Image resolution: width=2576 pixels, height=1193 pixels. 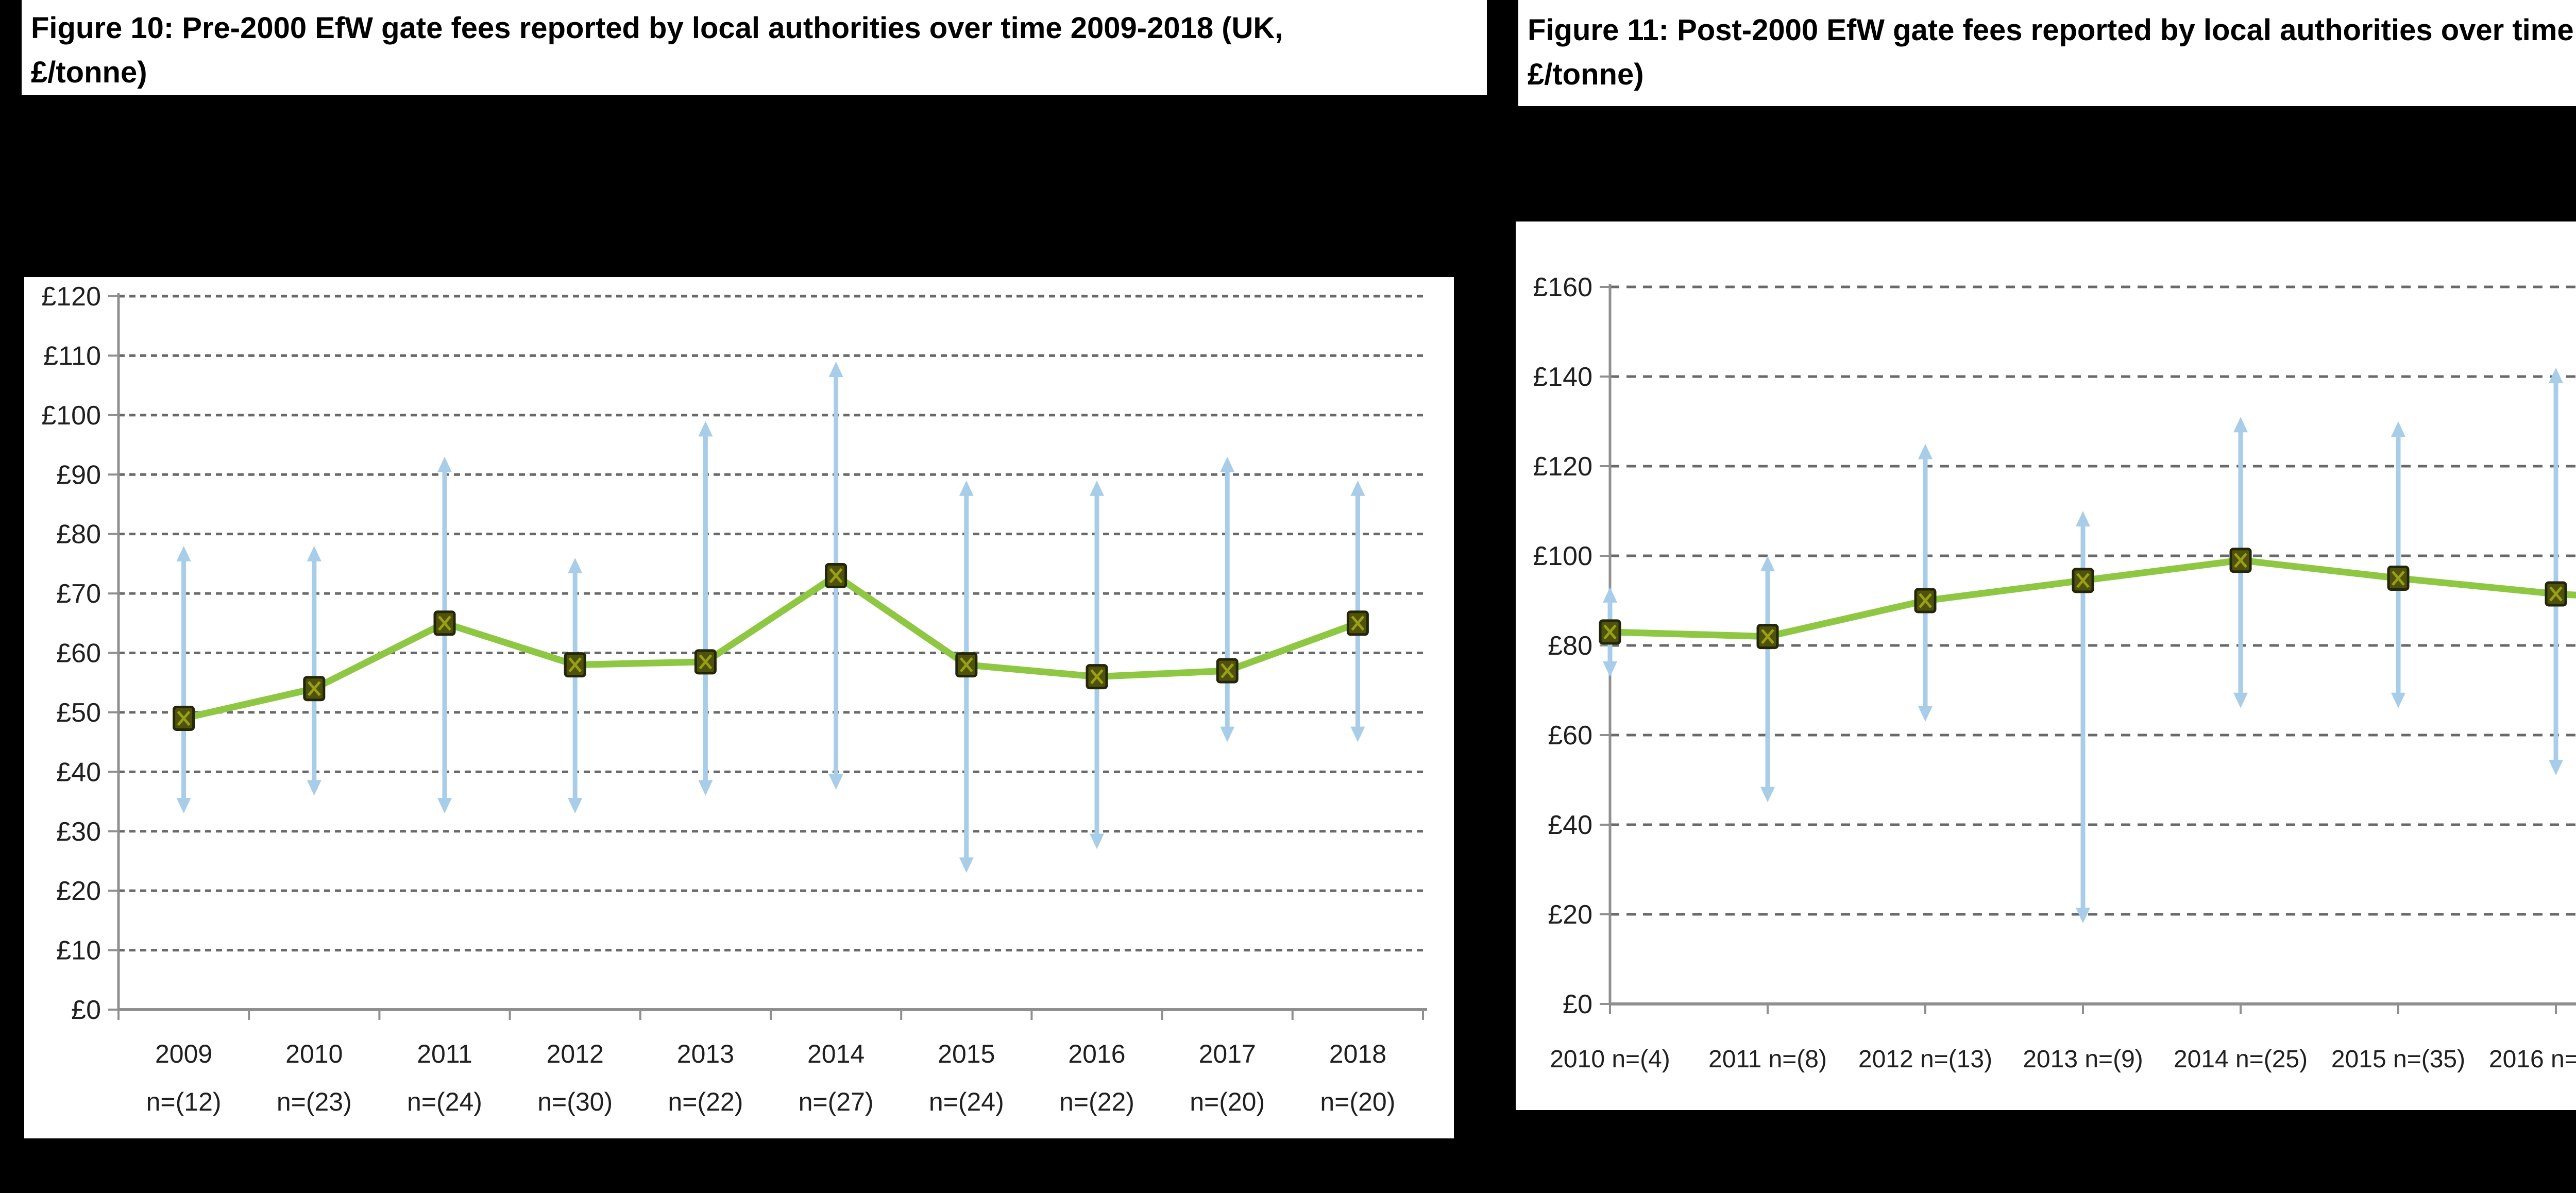 I want to click on x-axis-label: 2009, so click(x=183, y=1053).